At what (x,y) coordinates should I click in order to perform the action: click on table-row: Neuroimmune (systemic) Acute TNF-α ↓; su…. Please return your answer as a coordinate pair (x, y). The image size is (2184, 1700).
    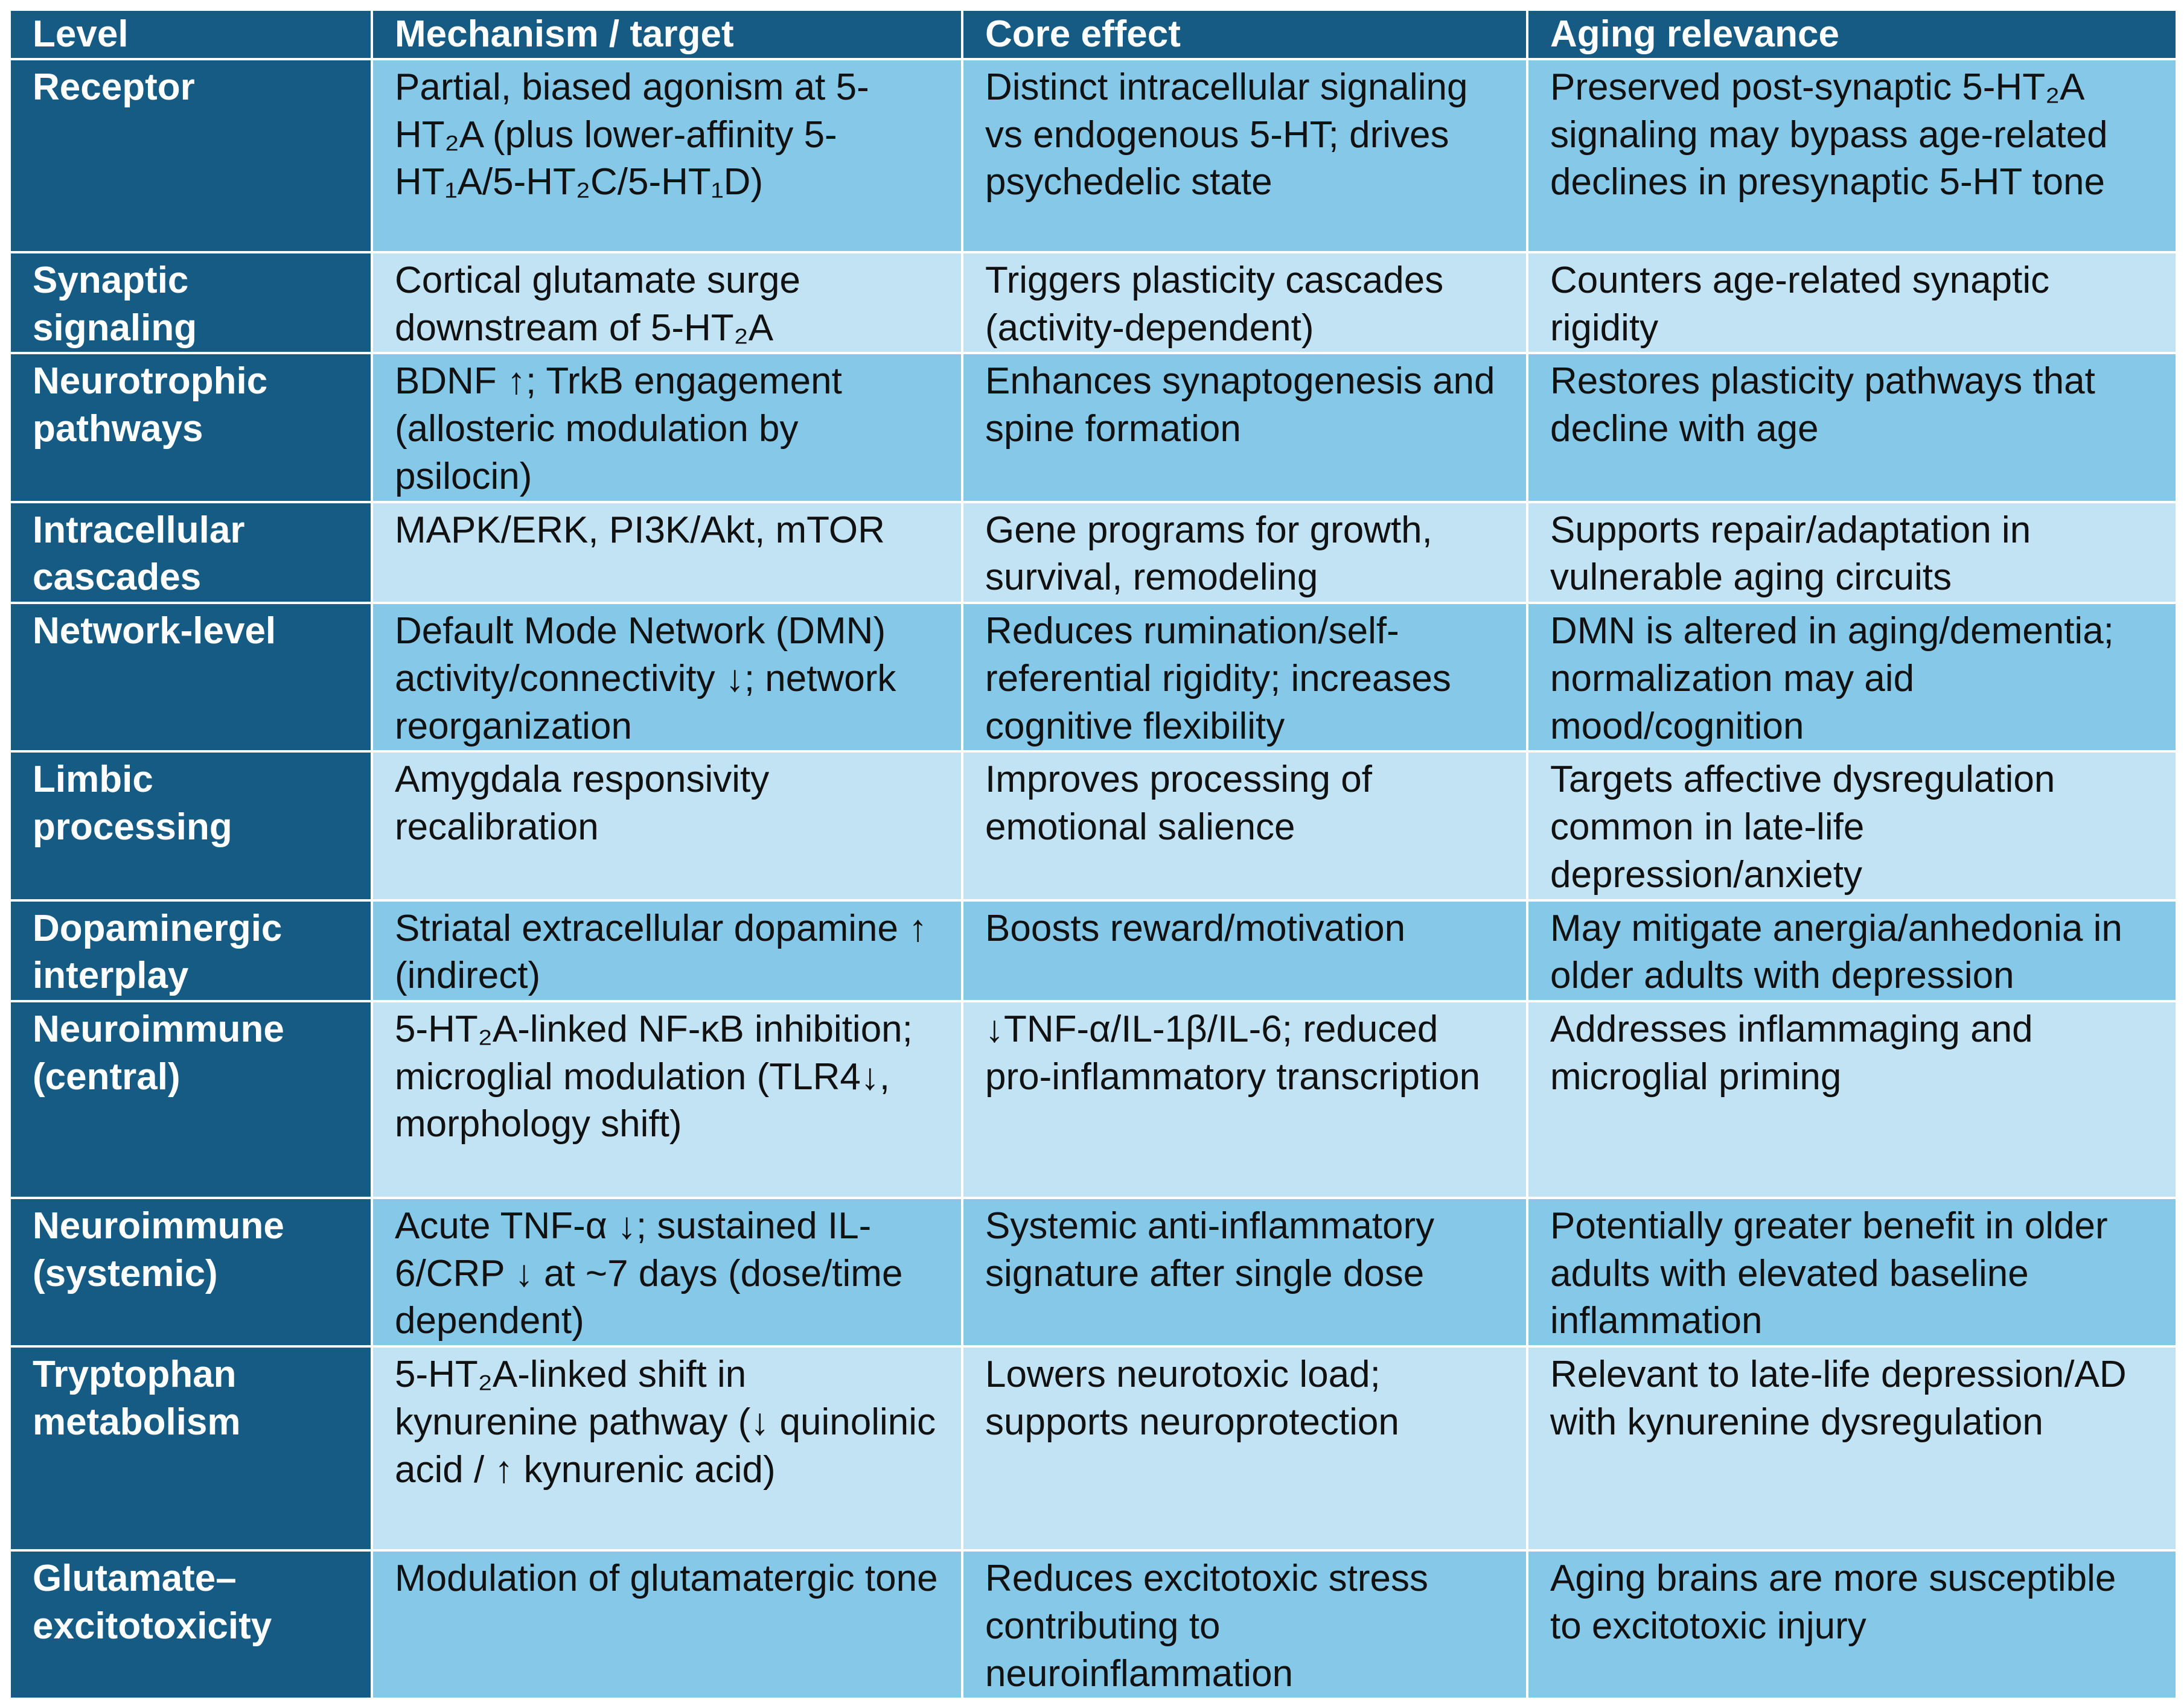
    Looking at the image, I should click on (1093, 1272).